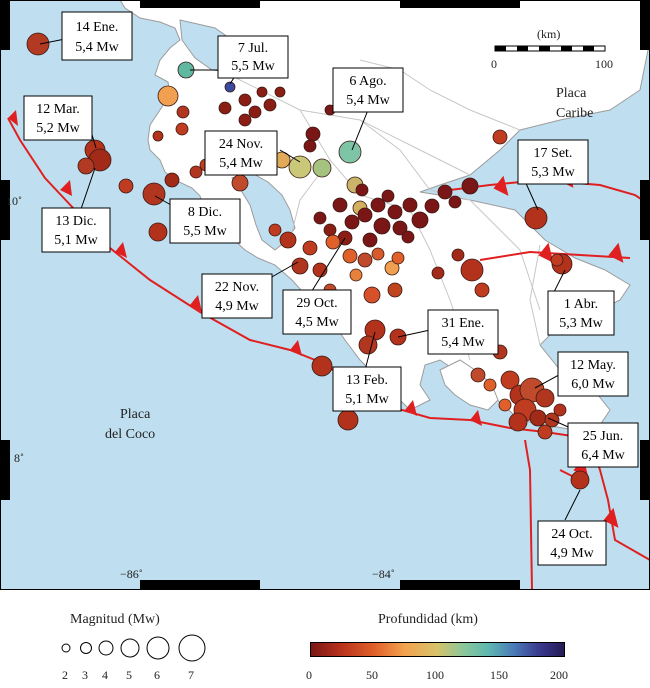  I want to click on magnitude-legend-title: Magnitud (Mw), so click(115, 619).